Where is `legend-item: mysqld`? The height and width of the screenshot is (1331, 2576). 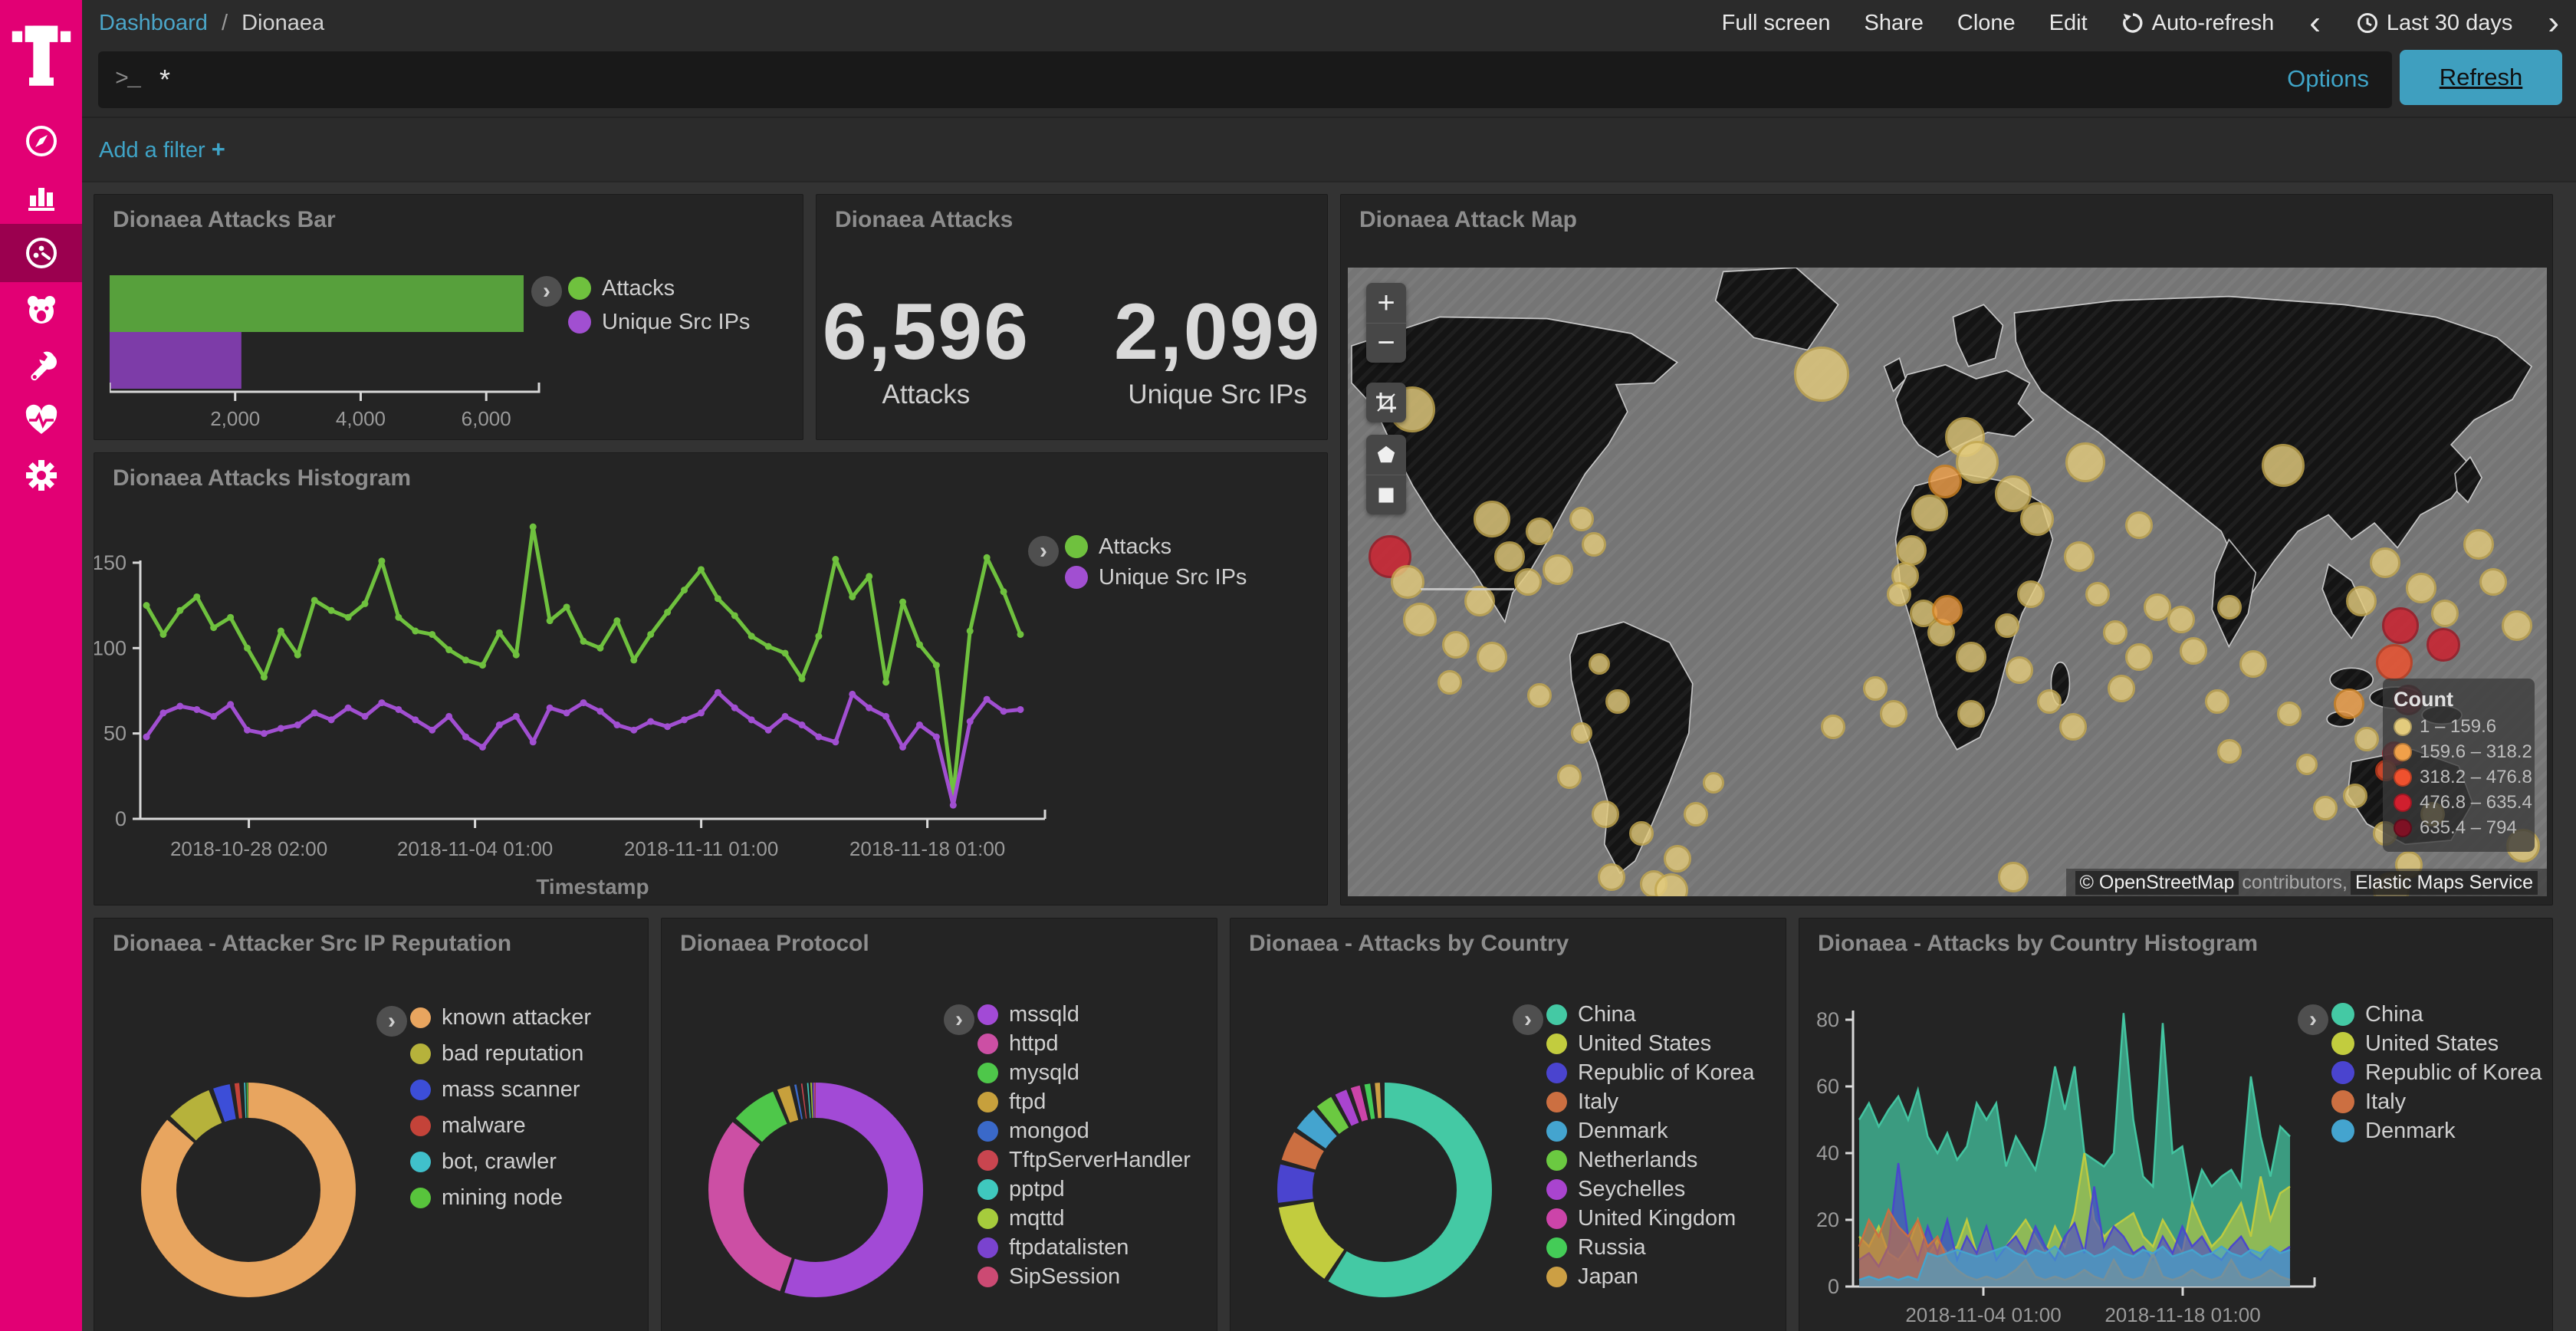 legend-item: mysqld is located at coordinates (1084, 1072).